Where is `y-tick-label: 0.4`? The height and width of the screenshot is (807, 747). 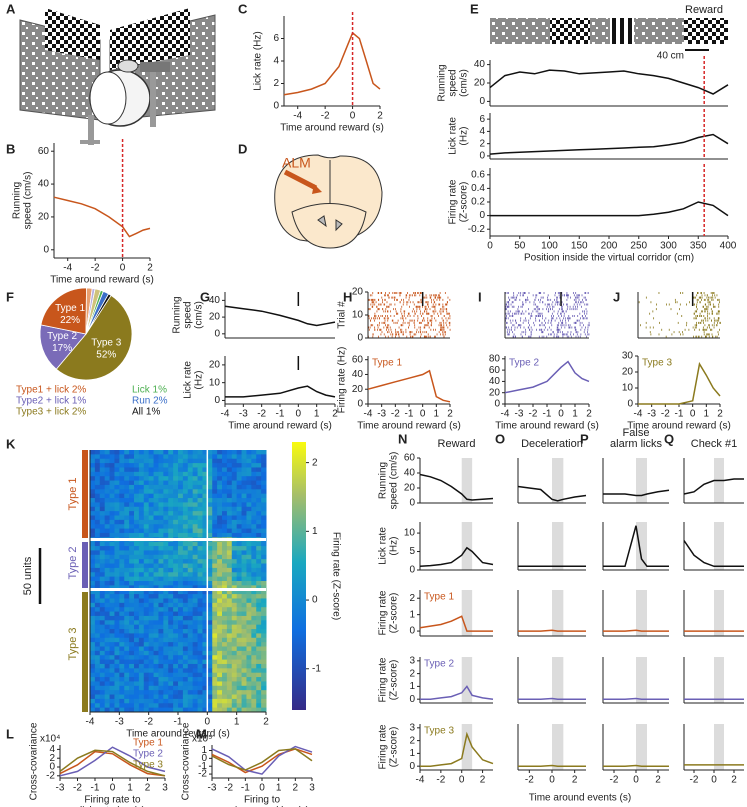
y-tick-label: 0.4 is located at coordinates (478, 188).